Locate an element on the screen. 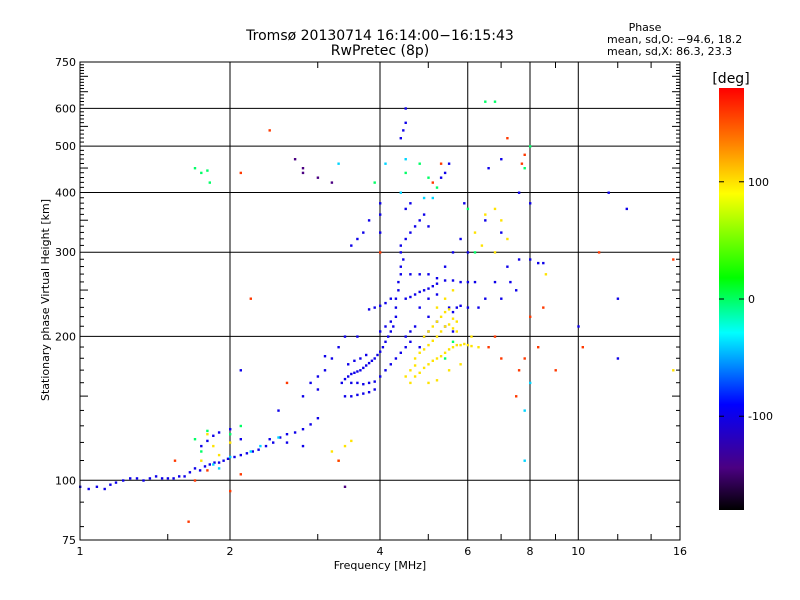  colorbar-label: [deg] is located at coordinates (730, 79).